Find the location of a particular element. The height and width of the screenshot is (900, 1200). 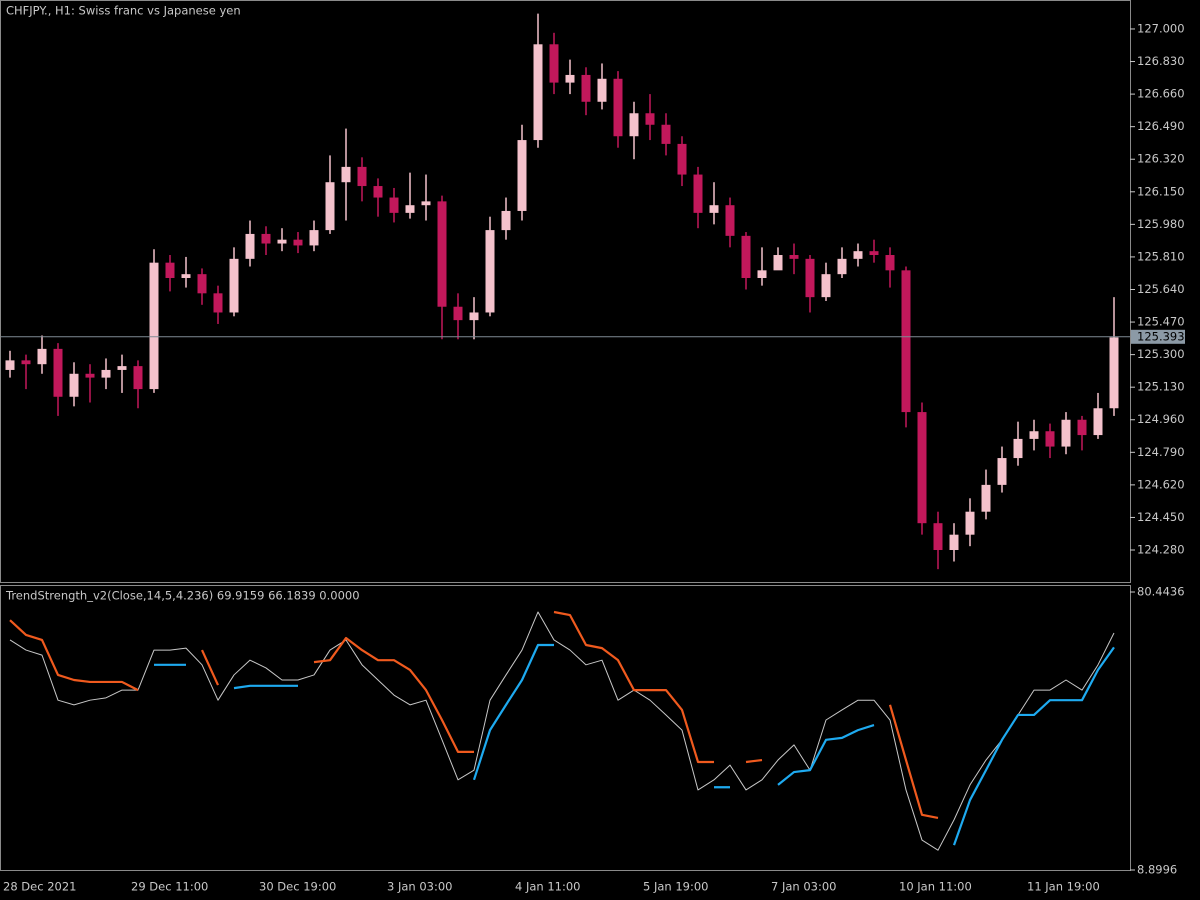

x-tick-label: 29 Dec 11:00 is located at coordinates (169, 887).